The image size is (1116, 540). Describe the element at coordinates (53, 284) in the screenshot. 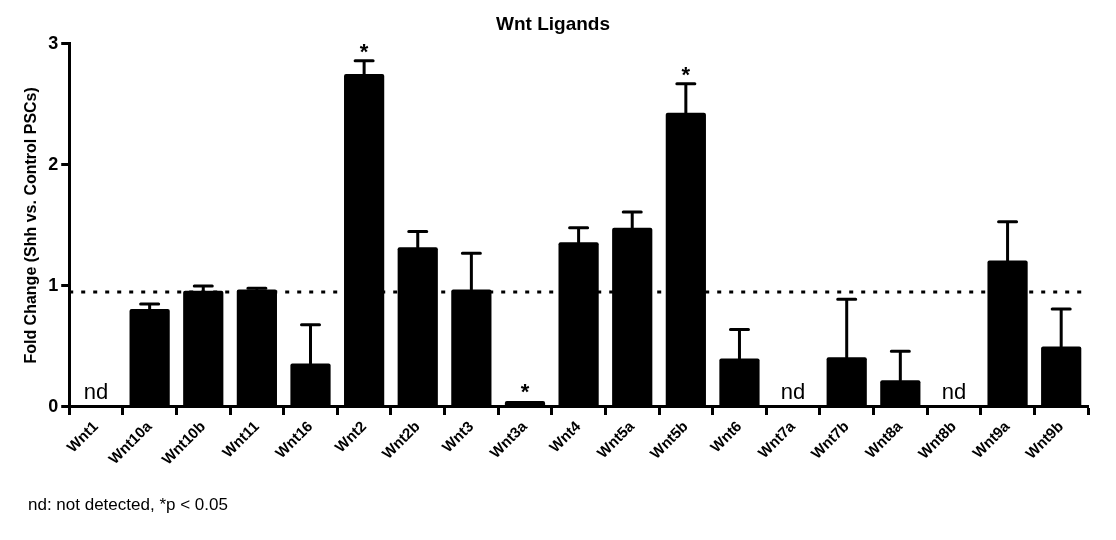

I see `y-tick-label: 1` at that location.